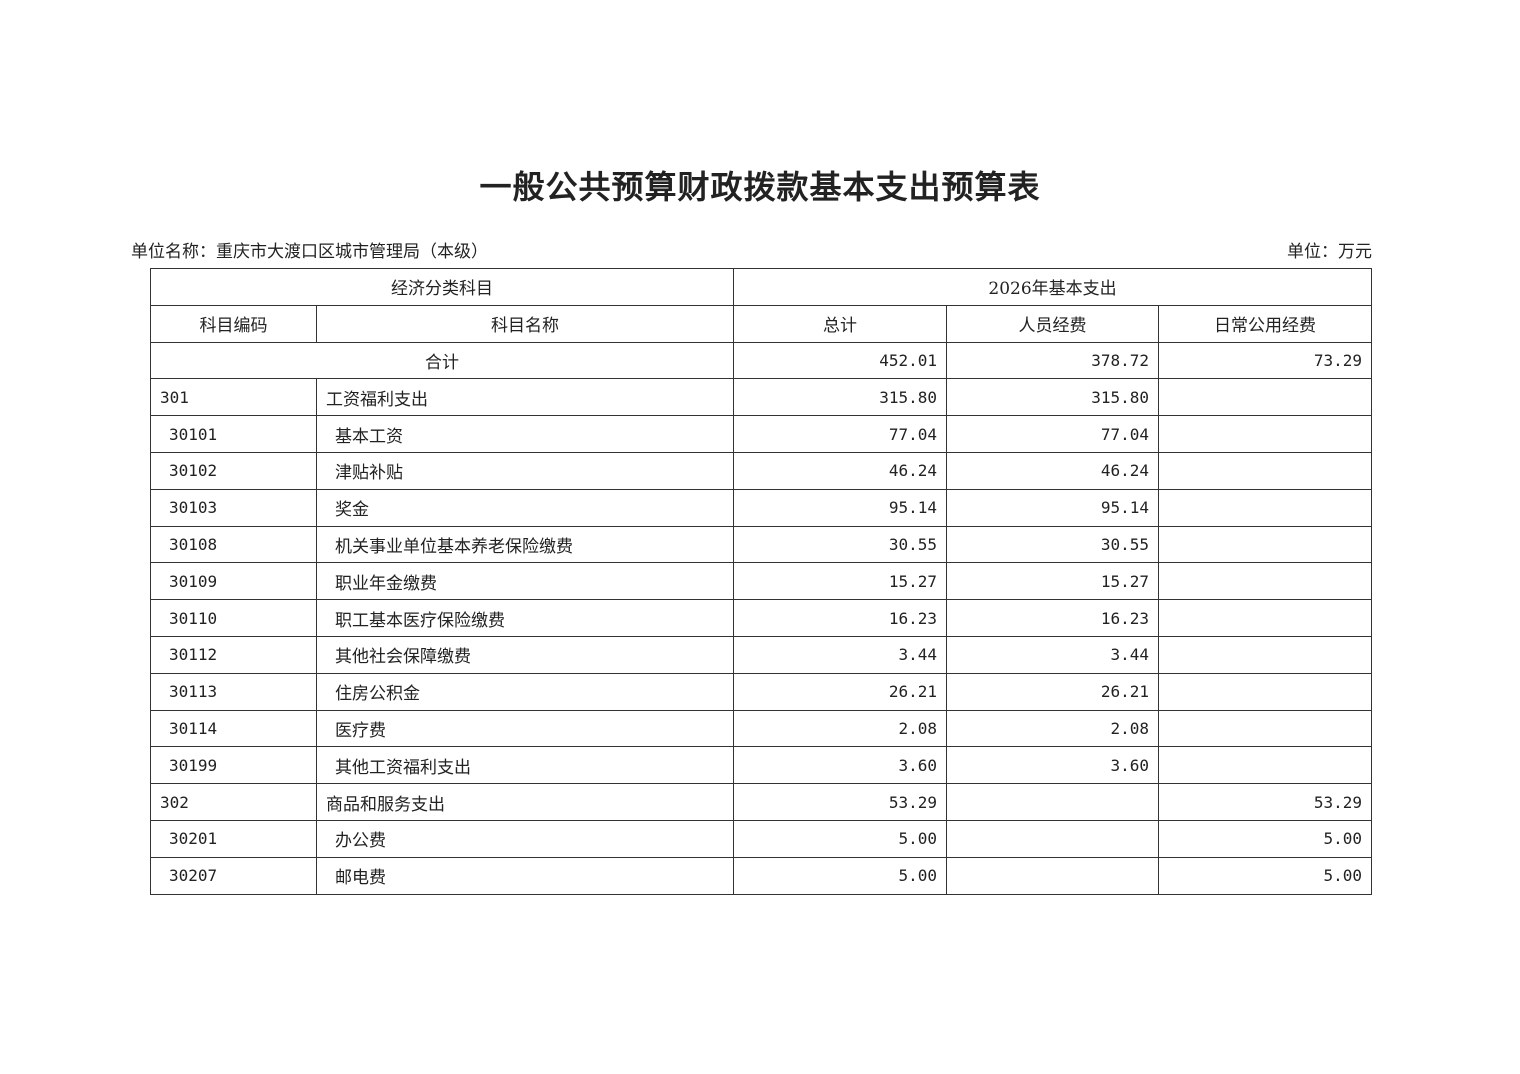 This screenshot has height=1074, width=1520. Describe the element at coordinates (233, 802) in the screenshot. I see `row-code: 302` at that location.